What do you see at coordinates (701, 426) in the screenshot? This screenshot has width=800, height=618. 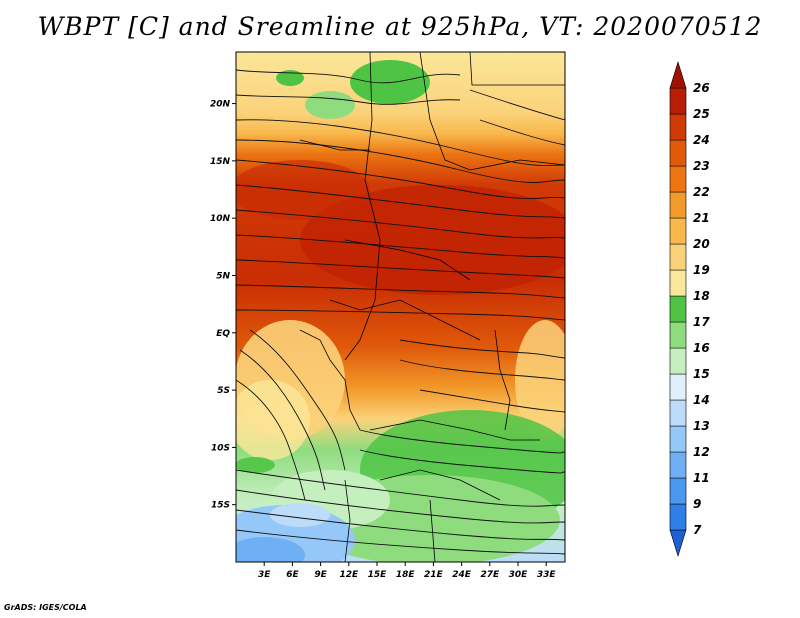 I see `colorbar-label: 13` at bounding box center [701, 426].